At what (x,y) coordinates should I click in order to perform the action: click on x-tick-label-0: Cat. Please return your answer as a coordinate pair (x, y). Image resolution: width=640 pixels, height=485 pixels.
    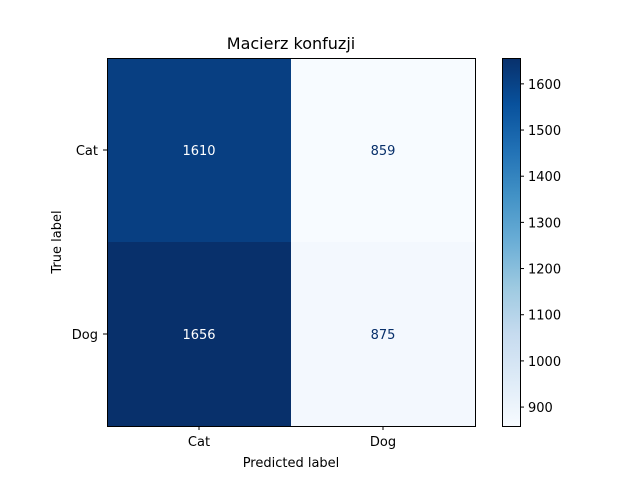
    Looking at the image, I should click on (199, 442).